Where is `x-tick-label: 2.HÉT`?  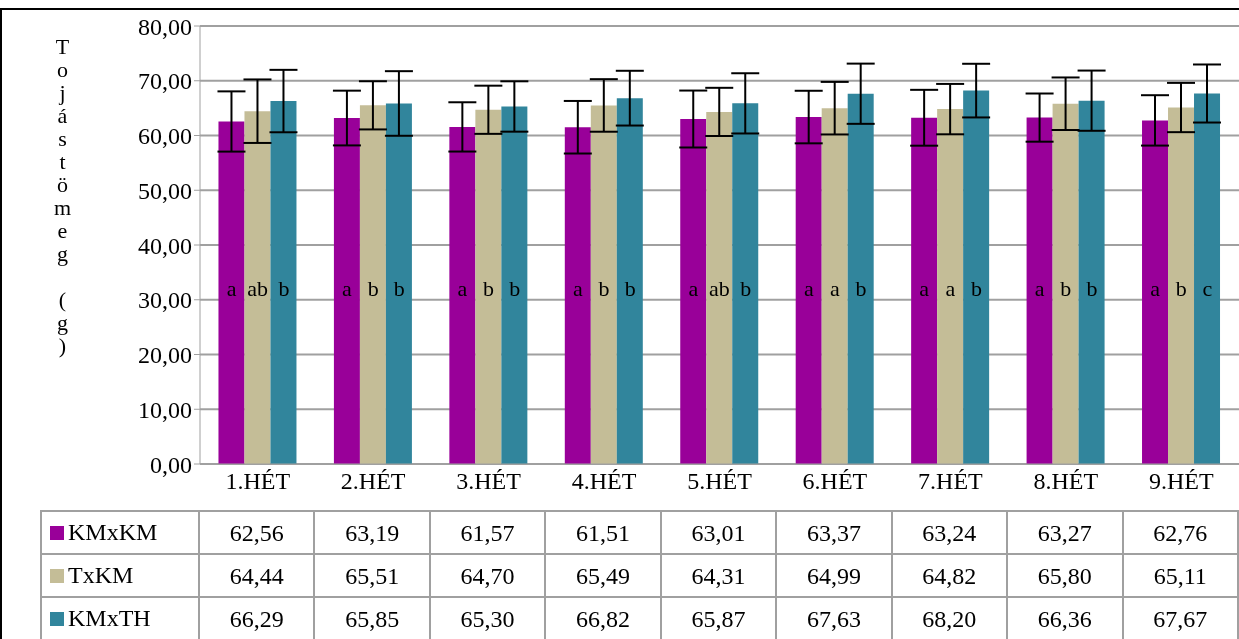 x-tick-label: 2.HÉT is located at coordinates (373, 481).